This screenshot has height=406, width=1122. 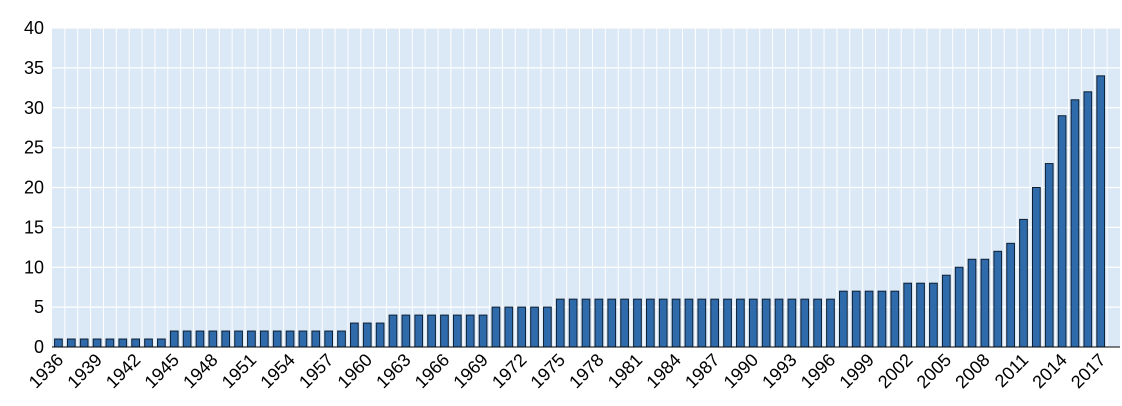 I want to click on y-tick-label: 15, so click(x=34, y=227).